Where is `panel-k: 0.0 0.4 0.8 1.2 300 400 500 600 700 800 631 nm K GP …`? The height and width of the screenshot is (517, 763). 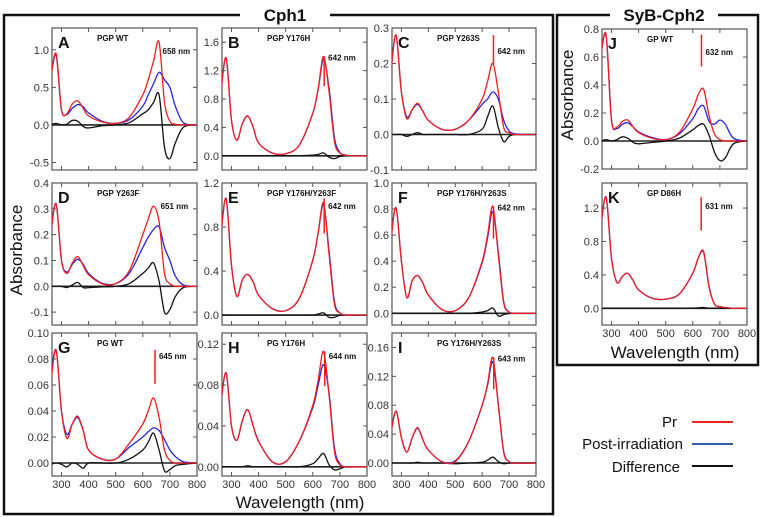
panel-k: 0.0 0.4 0.8 1.2 300 400 500 600 700 800 631 nm K GP … is located at coordinates (670, 261).